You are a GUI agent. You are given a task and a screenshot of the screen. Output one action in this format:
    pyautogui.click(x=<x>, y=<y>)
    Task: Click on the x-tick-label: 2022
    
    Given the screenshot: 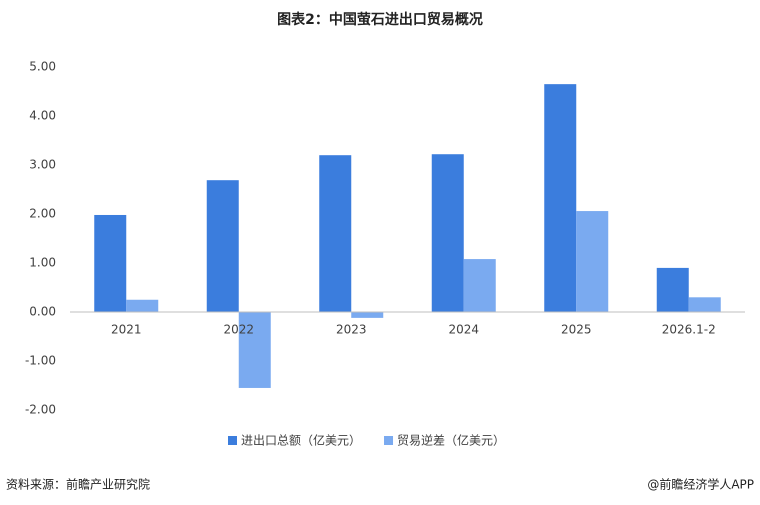 What is the action you would take?
    pyautogui.click(x=238, y=330)
    